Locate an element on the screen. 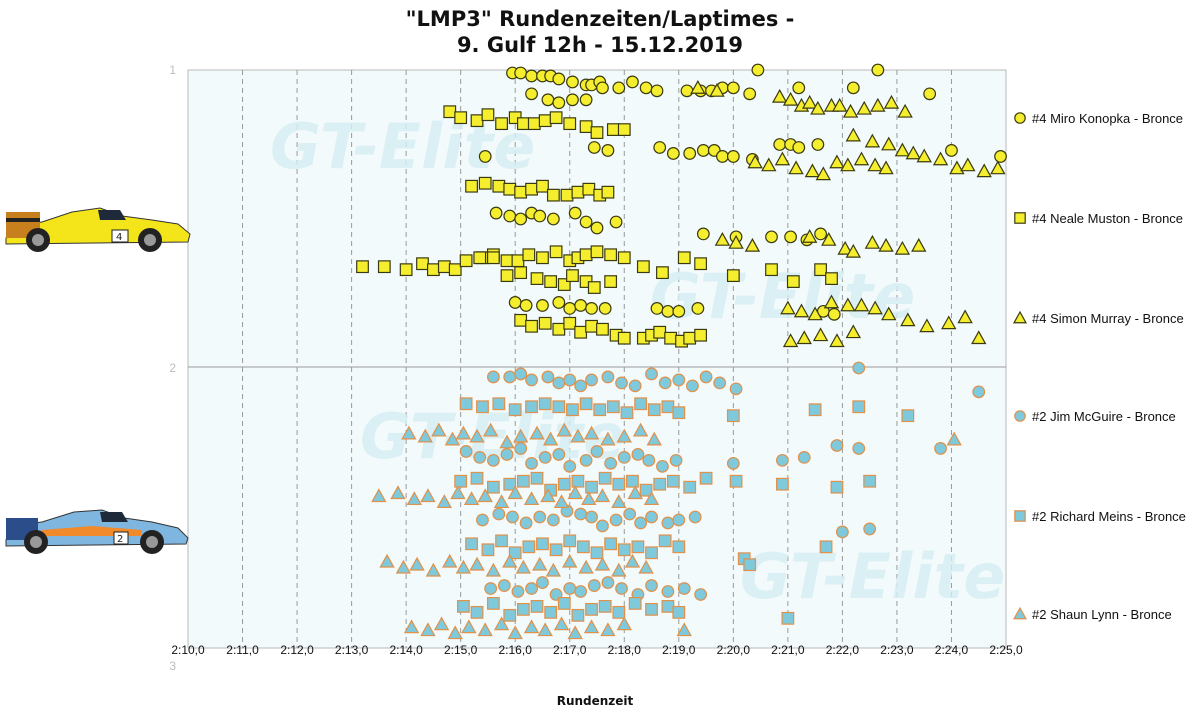 The width and height of the screenshot is (1200, 717). x-tick-label: 2:15,0 is located at coordinates (461, 650).